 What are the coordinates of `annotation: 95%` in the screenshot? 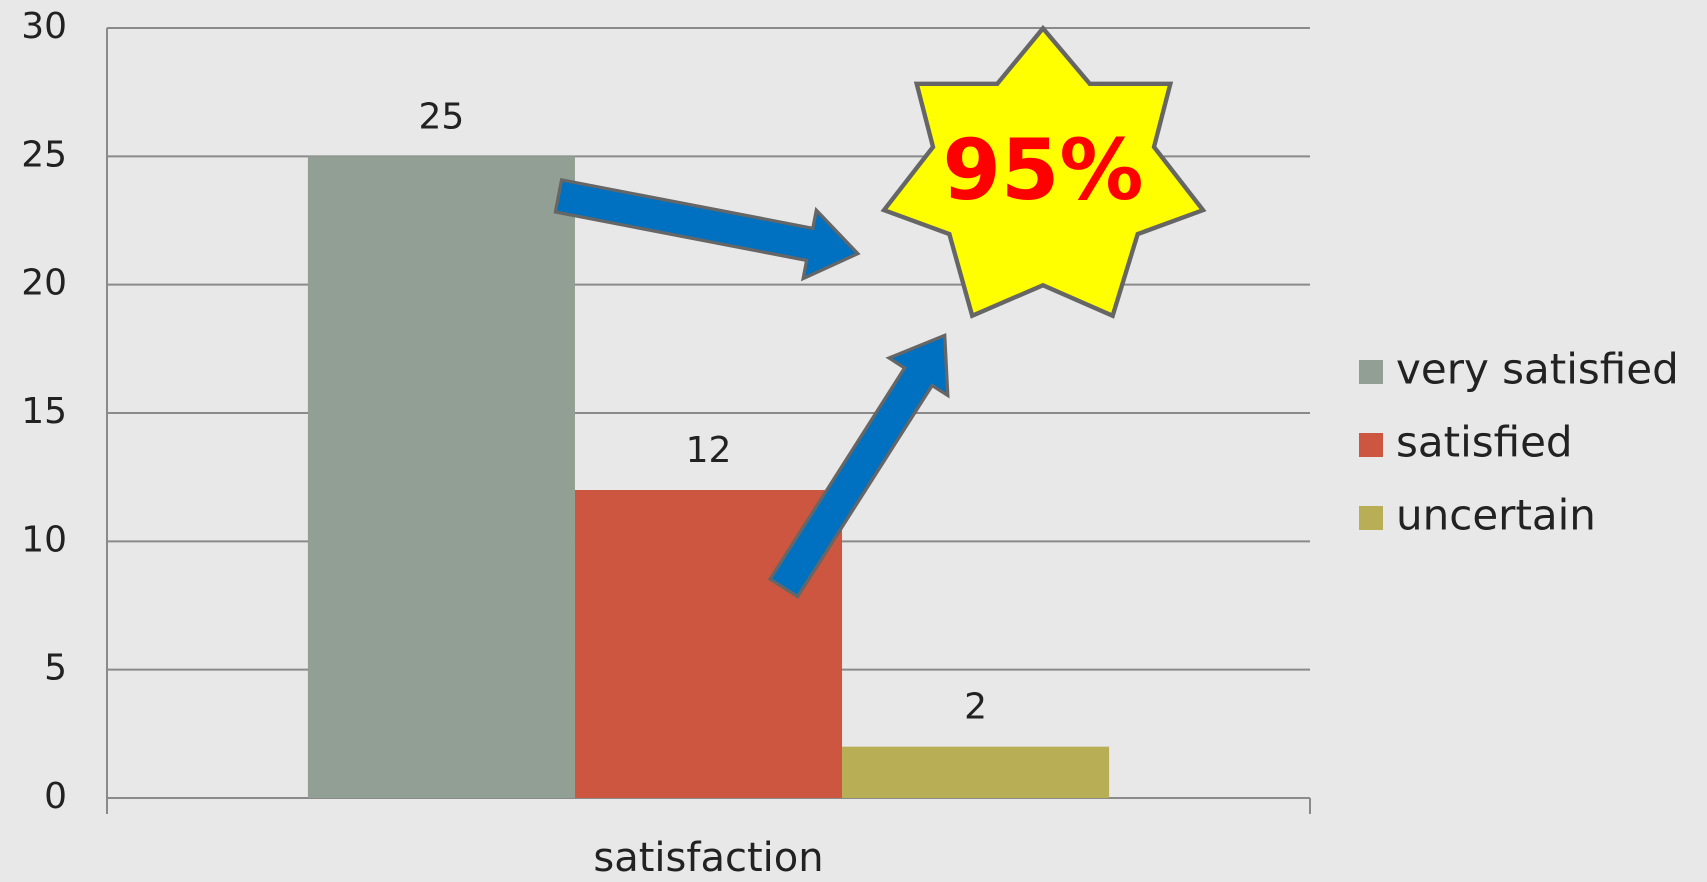 It's located at (1042, 170).